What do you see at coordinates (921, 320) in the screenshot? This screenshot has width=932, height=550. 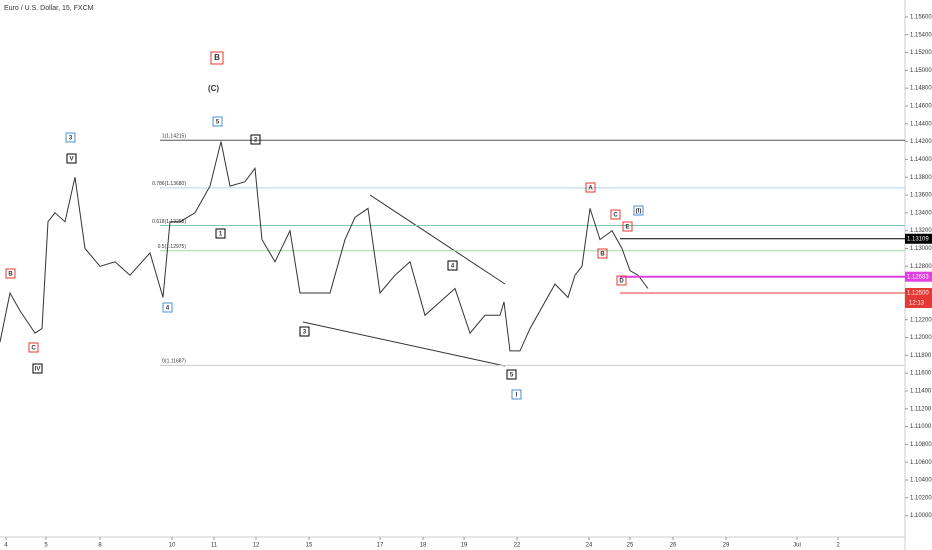 I see `y-tick-label: 1.12200` at bounding box center [921, 320].